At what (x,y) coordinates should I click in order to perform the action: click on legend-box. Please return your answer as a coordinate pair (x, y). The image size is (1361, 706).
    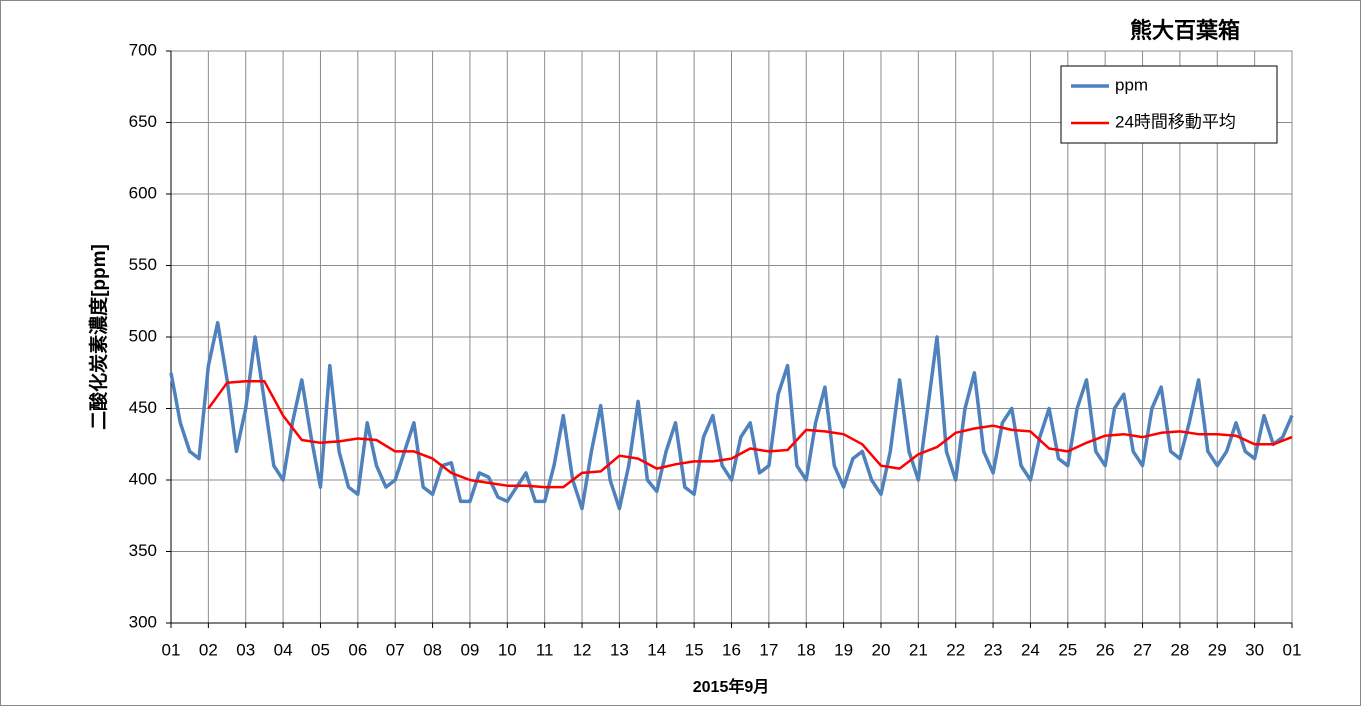
    Looking at the image, I should click on (1169, 104).